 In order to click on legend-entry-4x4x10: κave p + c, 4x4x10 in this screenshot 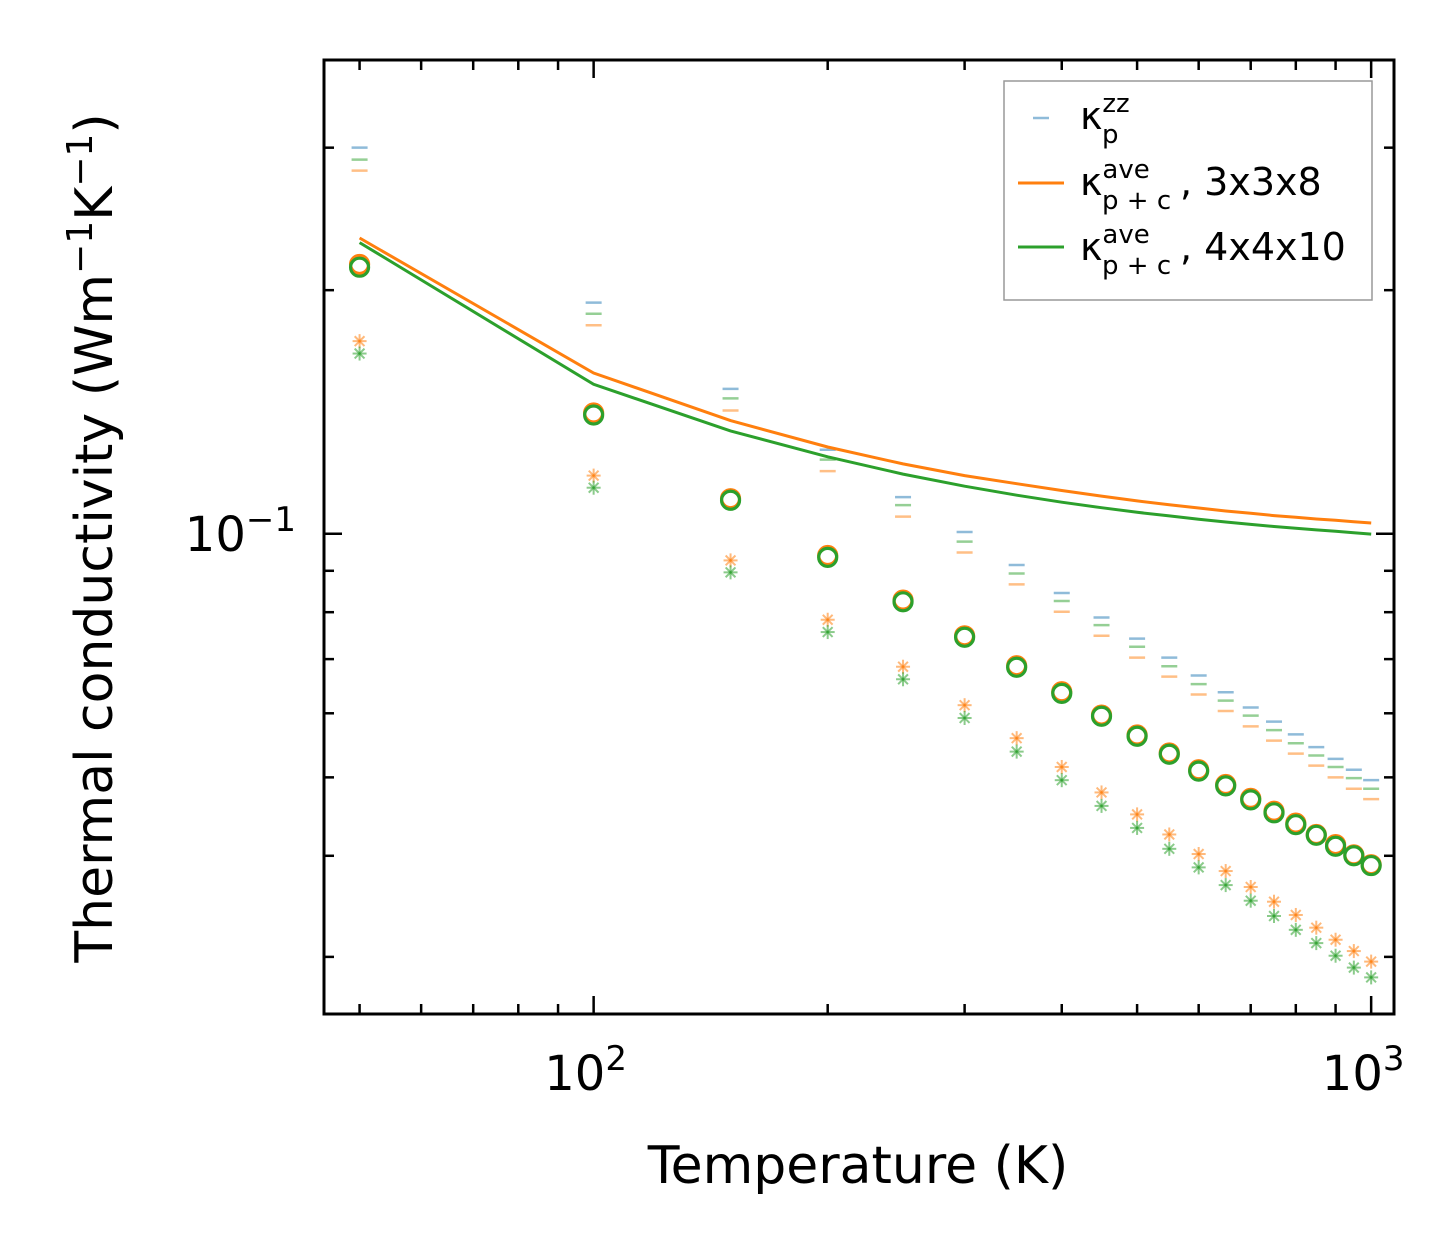, I will do `click(1182, 250)`.